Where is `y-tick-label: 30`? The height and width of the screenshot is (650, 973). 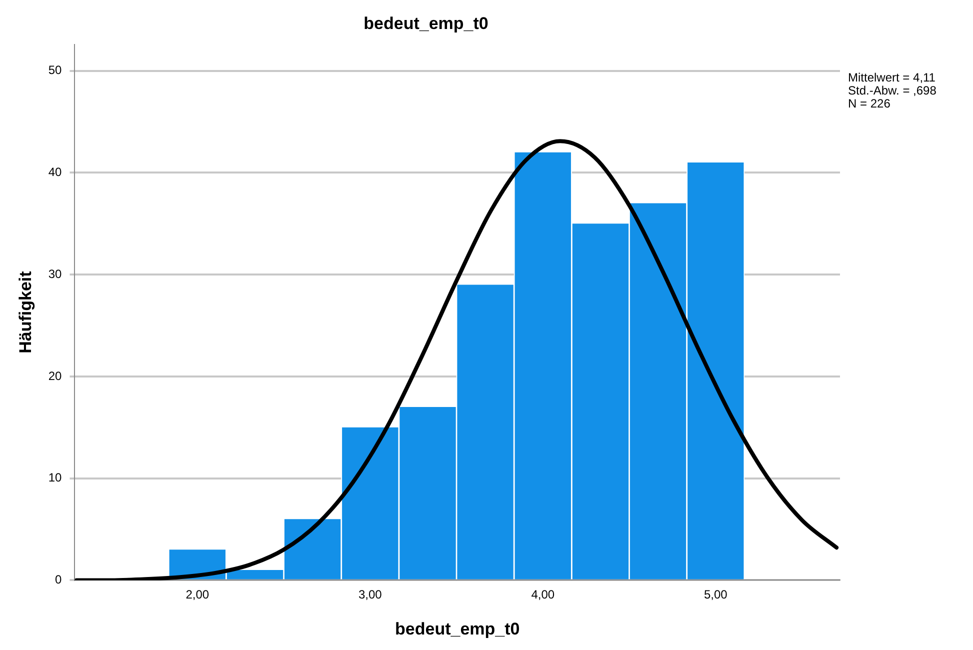 y-tick-label: 30 is located at coordinates (55, 273).